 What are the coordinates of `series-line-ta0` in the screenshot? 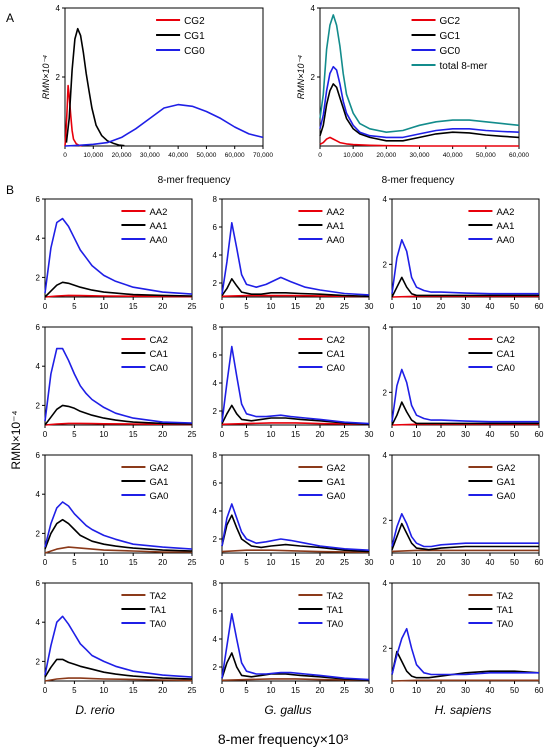 It's located at (295, 646).